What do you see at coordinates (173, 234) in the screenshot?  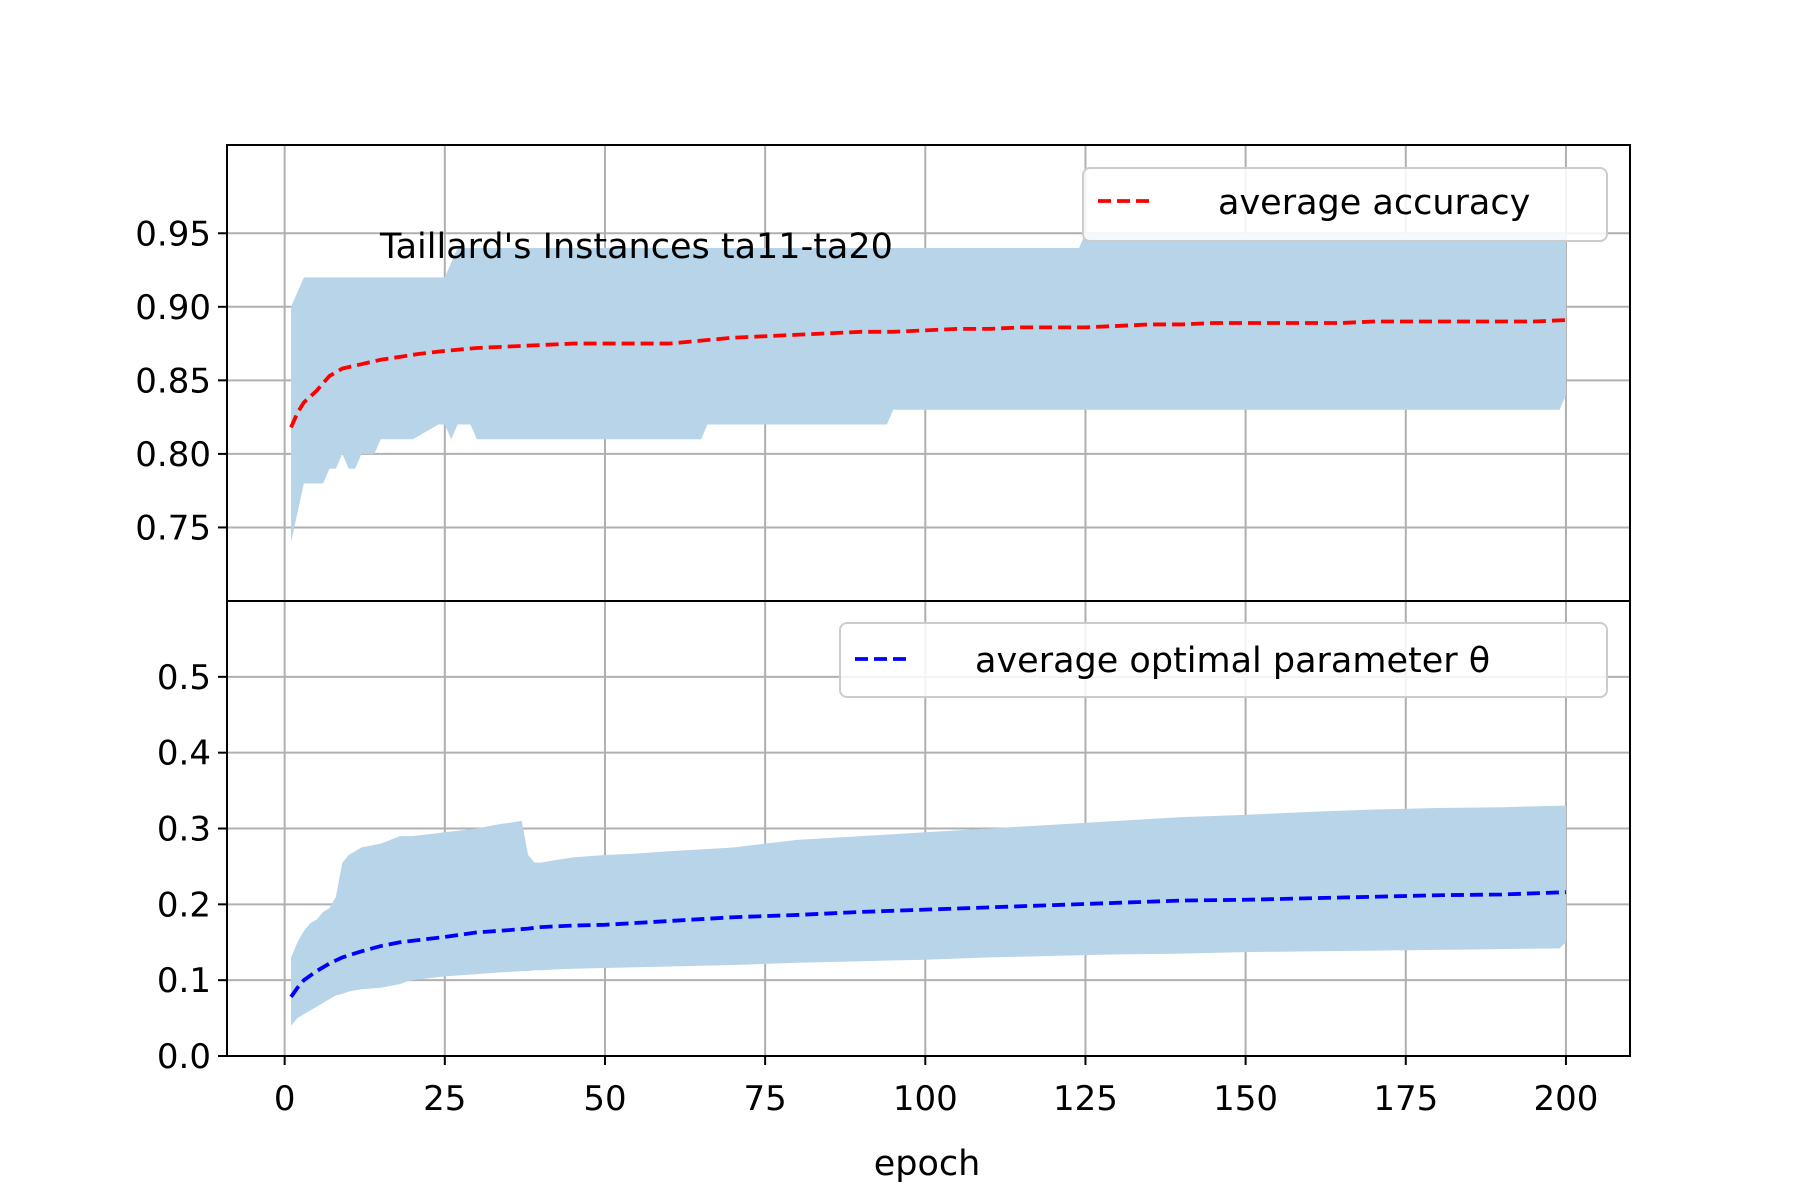 I see `accuracy-y-tick-label: 0.95` at bounding box center [173, 234].